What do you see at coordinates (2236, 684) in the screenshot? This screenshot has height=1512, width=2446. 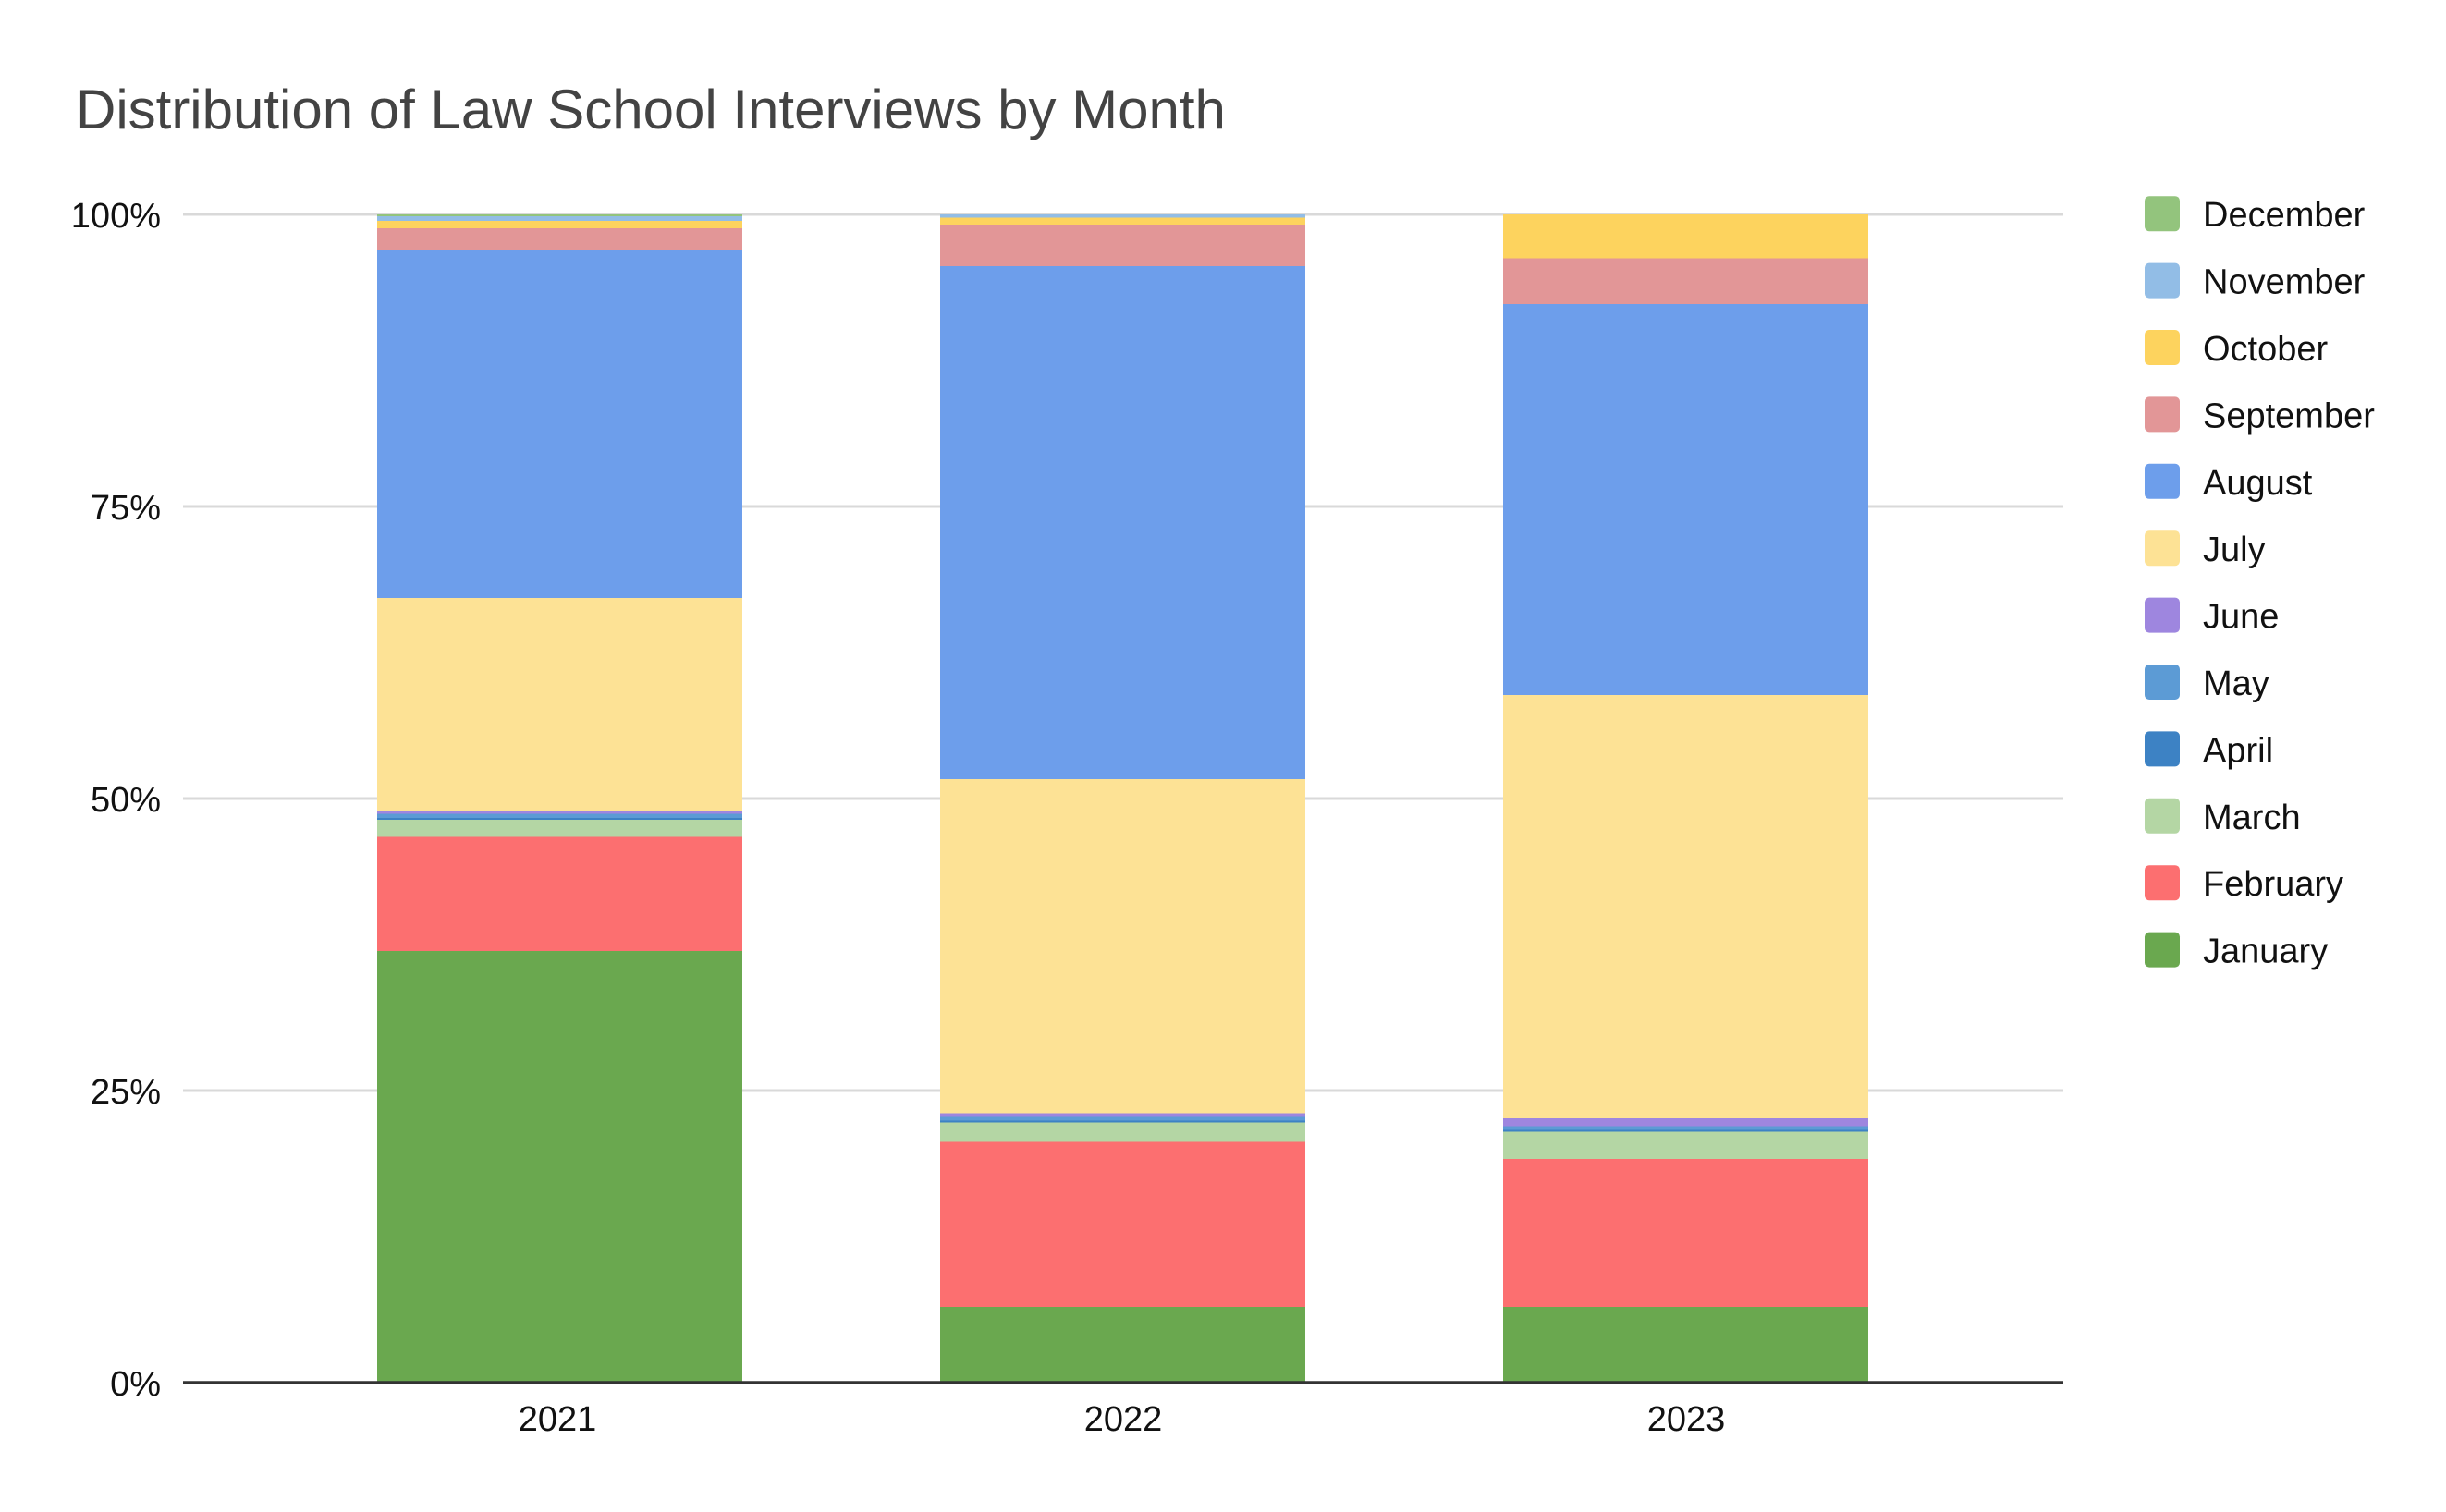 I see `svg-text: May` at bounding box center [2236, 684].